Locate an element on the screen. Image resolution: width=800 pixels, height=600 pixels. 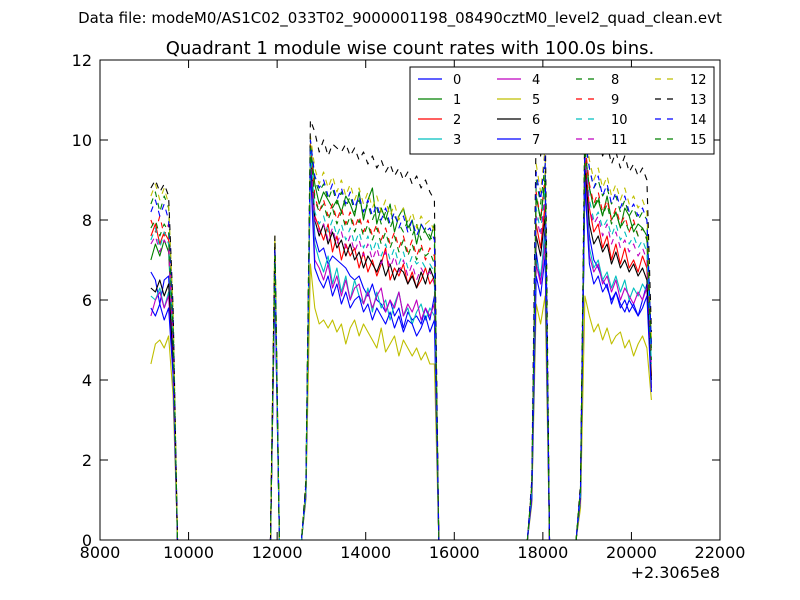
legend-label-9: 9 is located at coordinates (615, 100).